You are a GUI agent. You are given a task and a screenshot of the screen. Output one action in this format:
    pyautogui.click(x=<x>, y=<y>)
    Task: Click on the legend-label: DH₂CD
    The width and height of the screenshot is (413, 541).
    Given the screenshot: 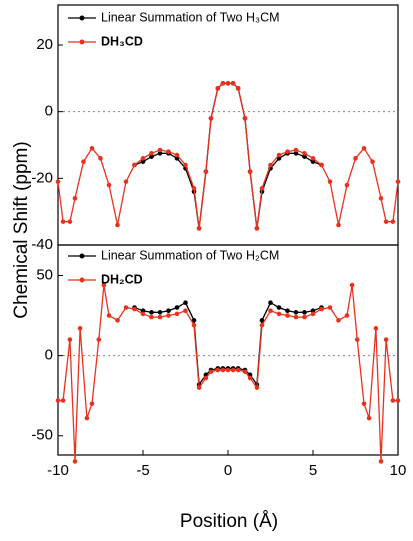 What is the action you would take?
    pyautogui.click(x=122, y=279)
    